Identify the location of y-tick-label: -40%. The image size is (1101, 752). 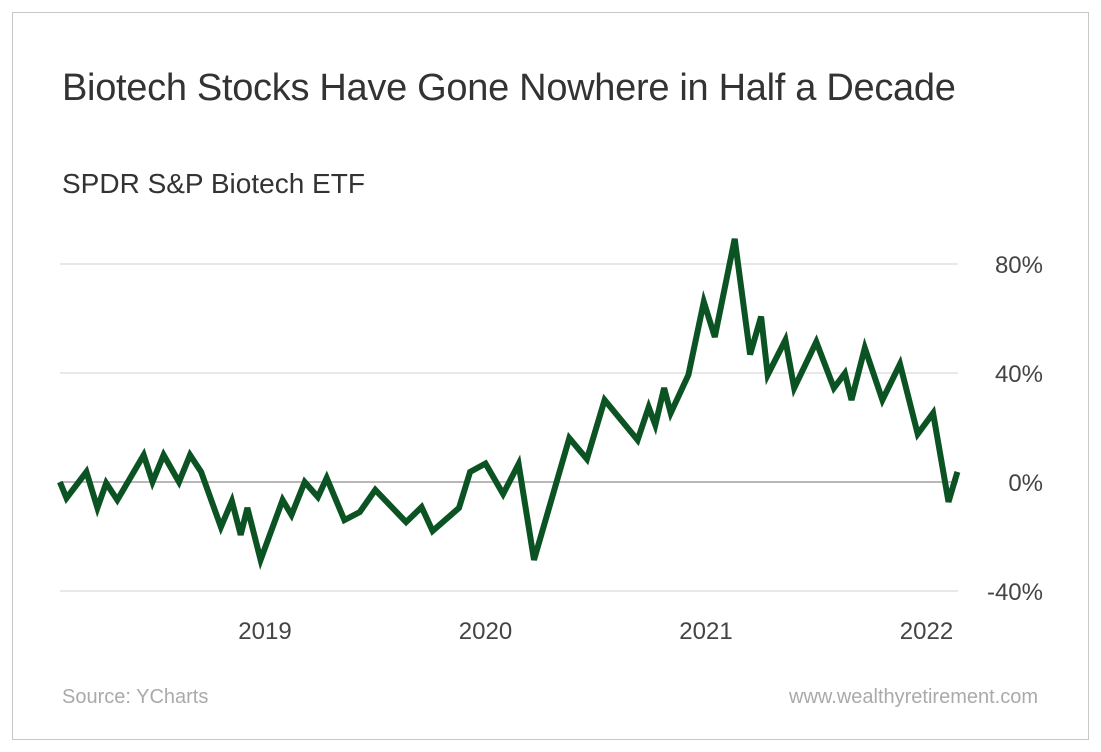
(1015, 592).